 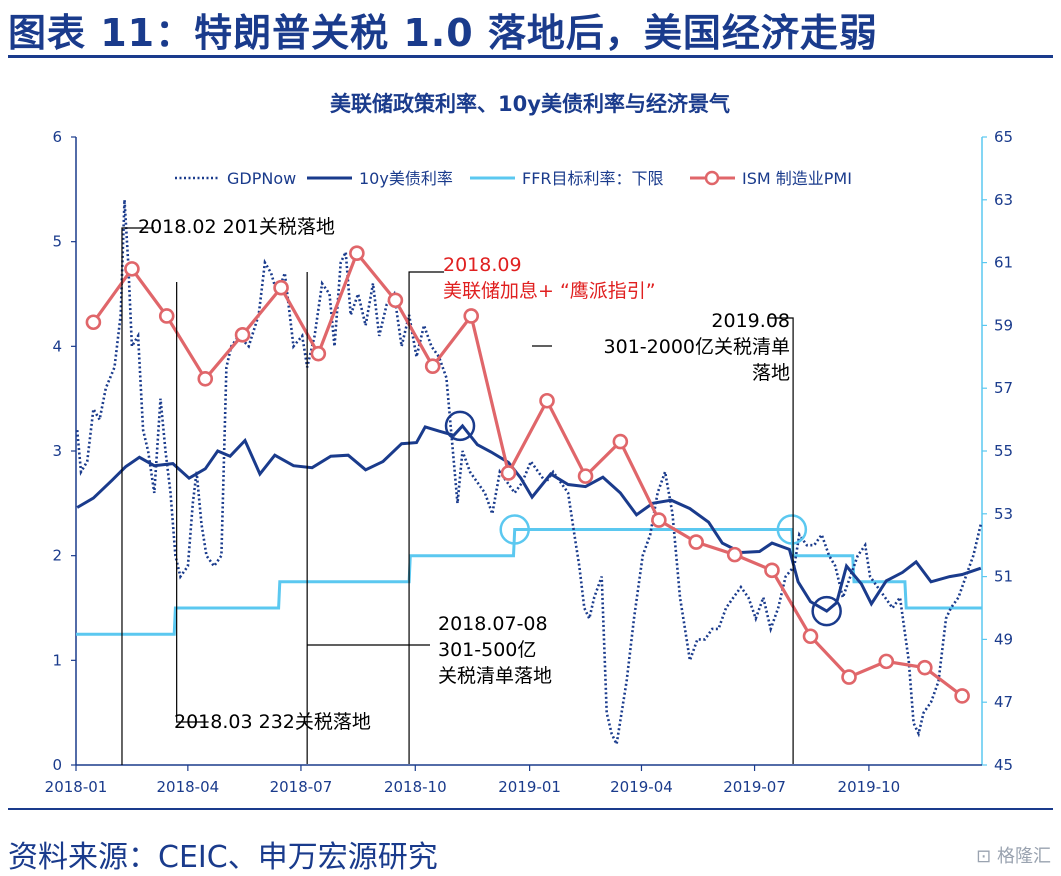 I want to click on left-tick-label: 5, so click(x=57, y=242).